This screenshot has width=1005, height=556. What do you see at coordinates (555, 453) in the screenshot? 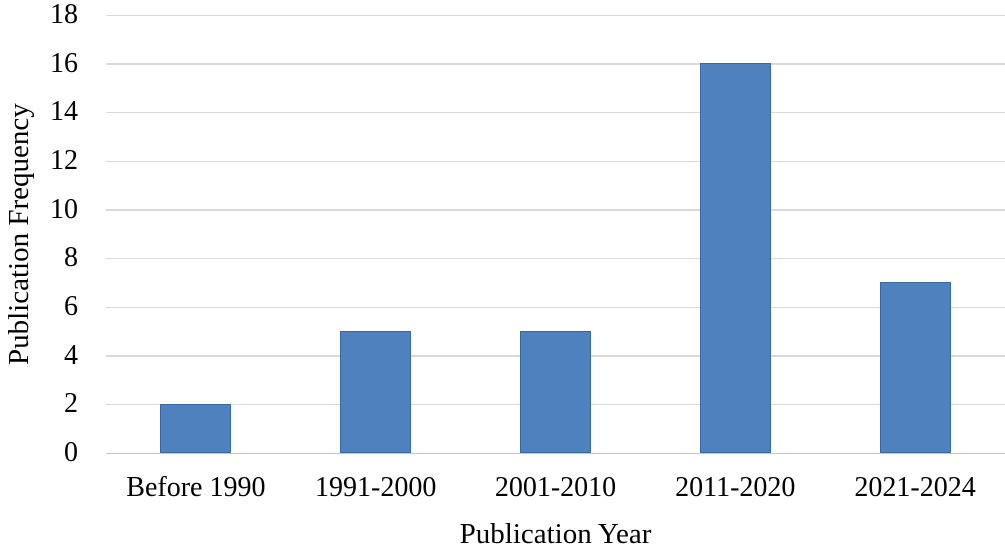
I see `x-axis-line` at bounding box center [555, 453].